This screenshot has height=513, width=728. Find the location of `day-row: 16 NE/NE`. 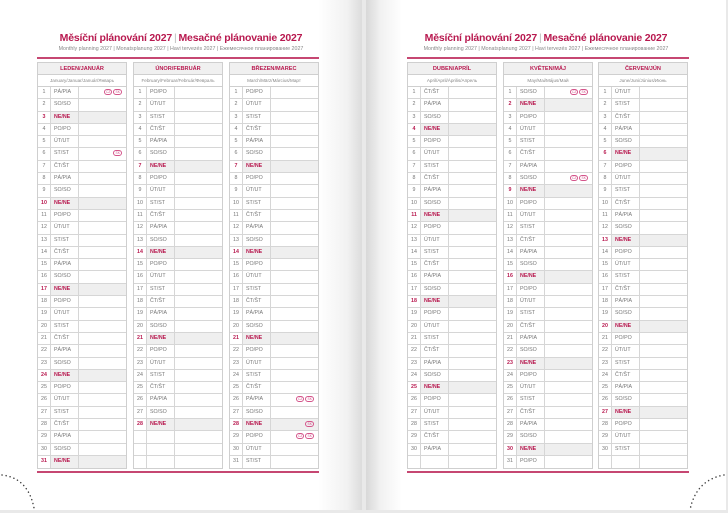

day-row: 16 NE/NE is located at coordinates (548, 277).